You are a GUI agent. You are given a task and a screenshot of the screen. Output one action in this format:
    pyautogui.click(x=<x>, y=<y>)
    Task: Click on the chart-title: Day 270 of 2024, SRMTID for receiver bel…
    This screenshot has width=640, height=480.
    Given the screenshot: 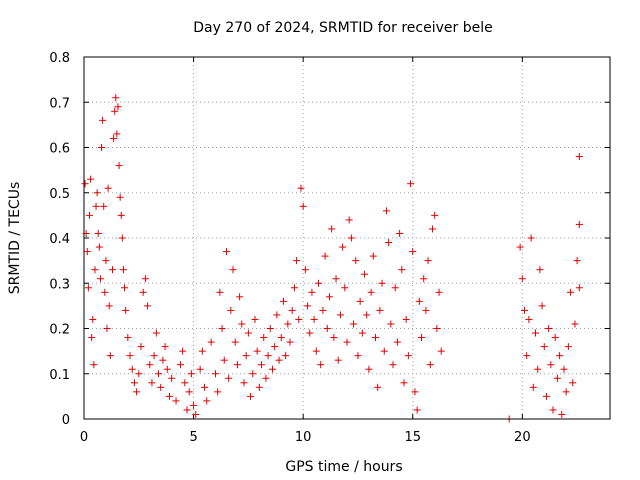 What is the action you would take?
    pyautogui.click(x=342, y=28)
    